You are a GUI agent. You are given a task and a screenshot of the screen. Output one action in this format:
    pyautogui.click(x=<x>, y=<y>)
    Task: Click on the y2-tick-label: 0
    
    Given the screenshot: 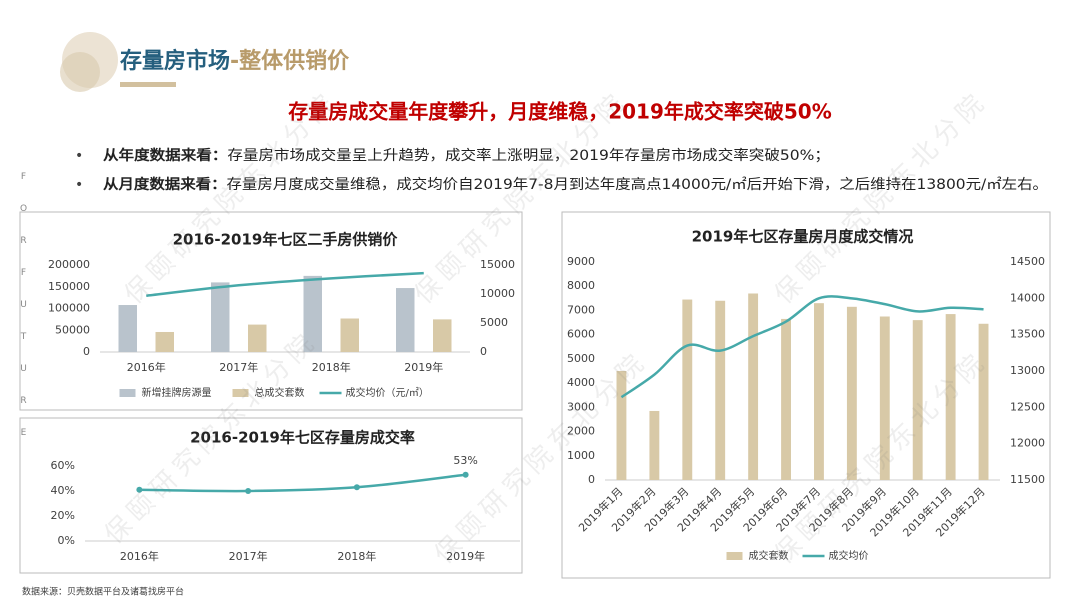 What is the action you would take?
    pyautogui.click(x=483, y=351)
    